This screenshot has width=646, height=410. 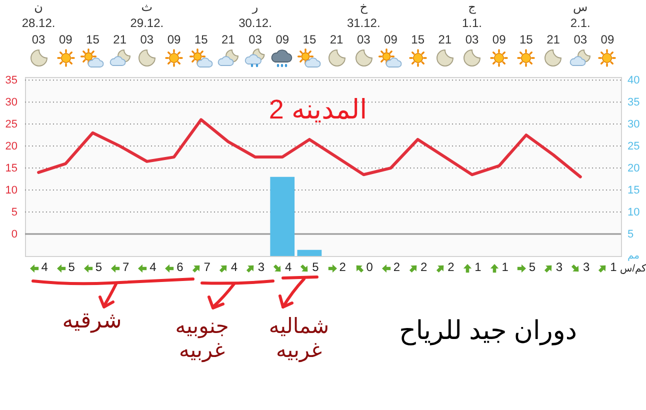 I want to click on y2-tick-label: 25, so click(x=634, y=146).